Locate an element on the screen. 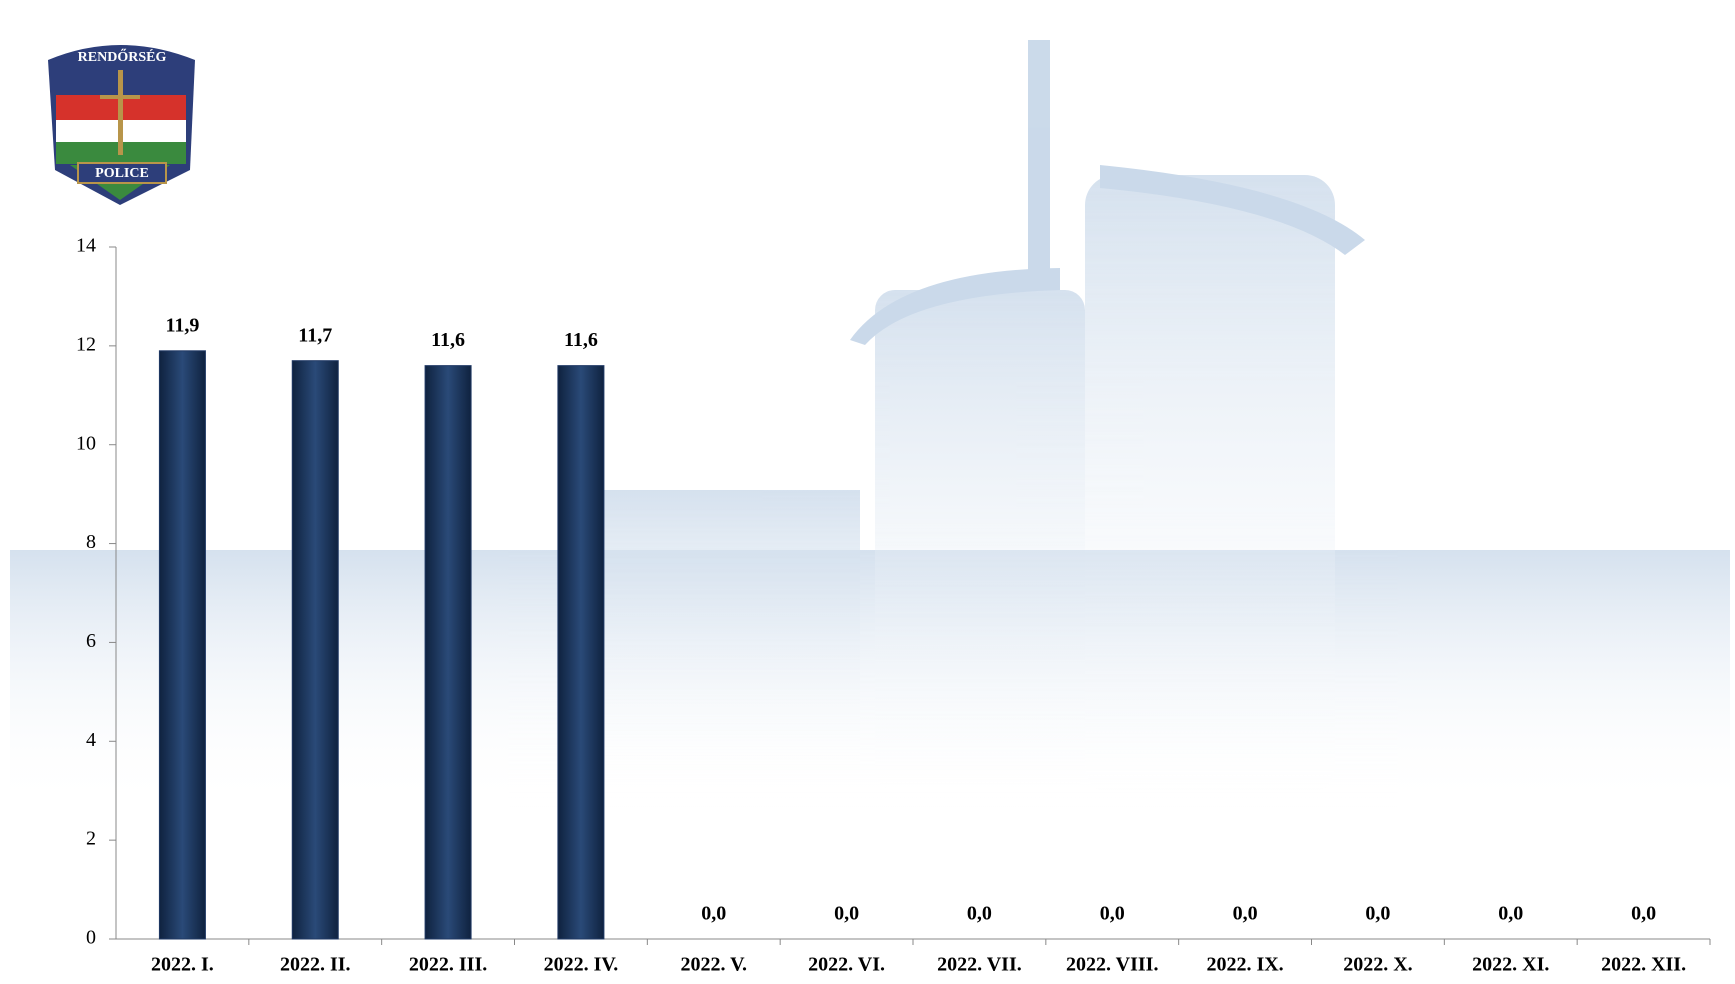  y-tick-label: 2 is located at coordinates (91, 839).